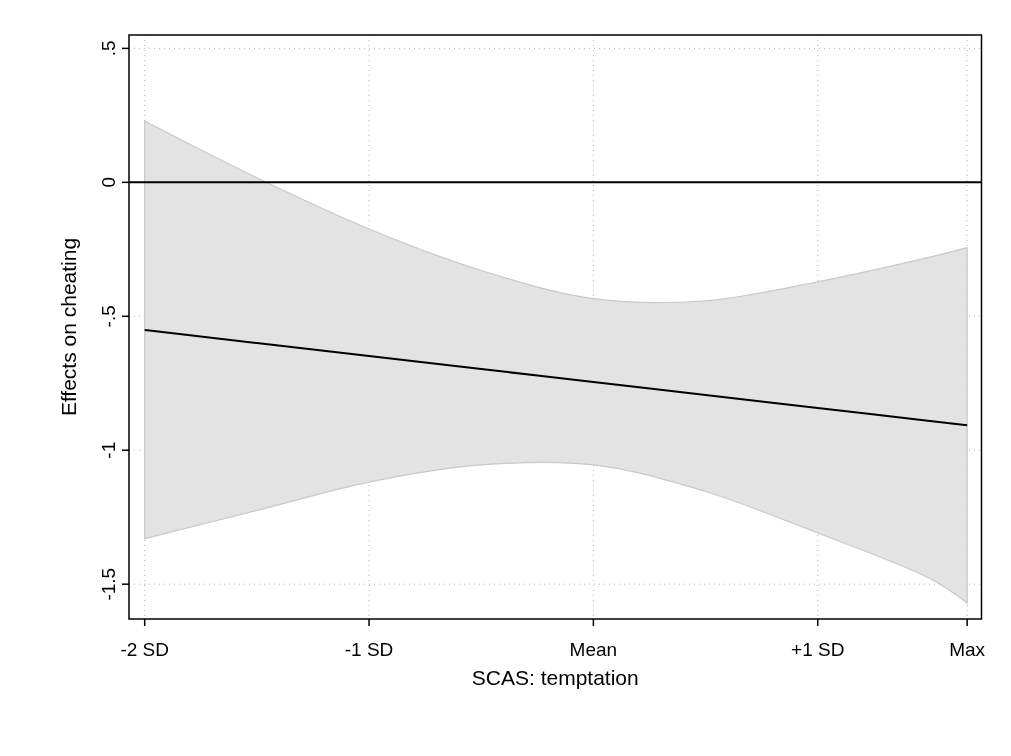 This screenshot has width=1011, height=756. Describe the element at coordinates (108, 48) in the screenshot. I see `y-tick-label: .5` at that location.